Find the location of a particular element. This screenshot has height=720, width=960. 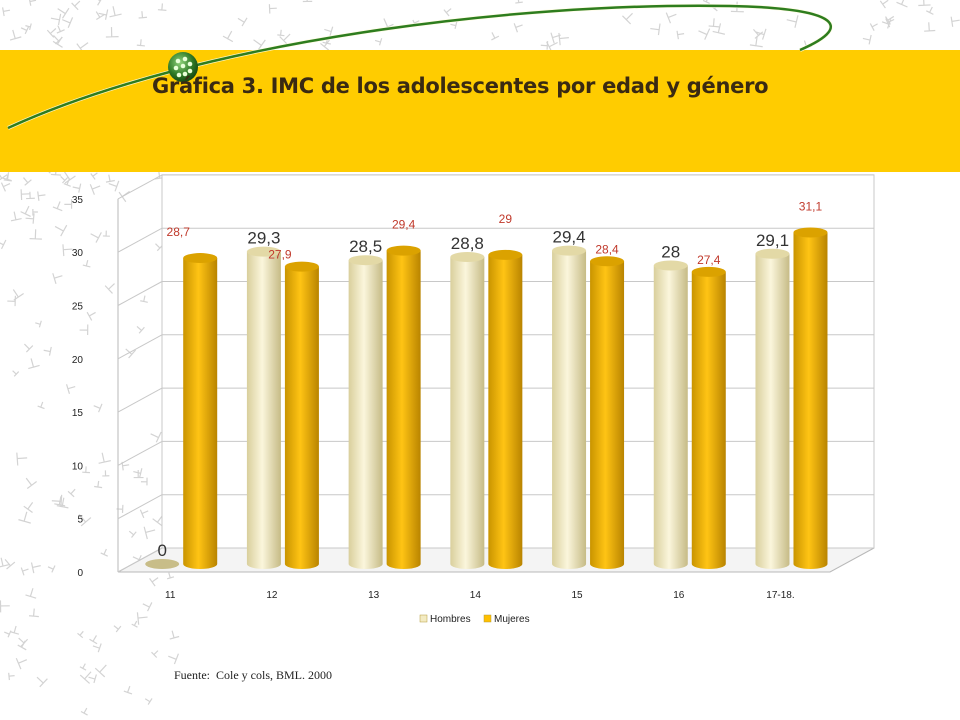

data-label-mujeres: 28,7 is located at coordinates (179, 232).